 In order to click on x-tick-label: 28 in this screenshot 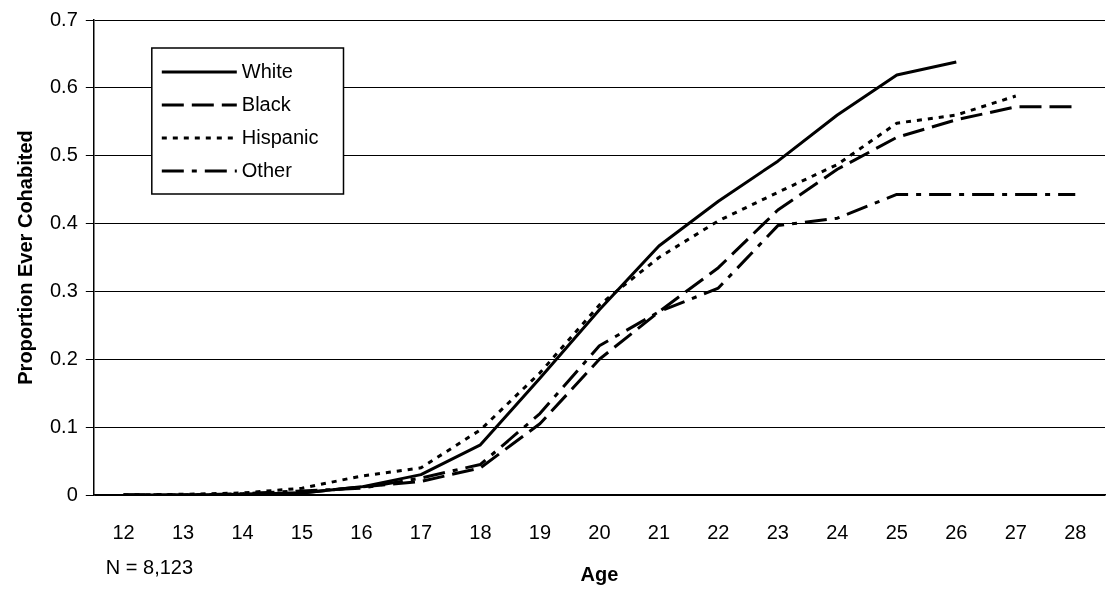, I will do `click(1075, 531)`.